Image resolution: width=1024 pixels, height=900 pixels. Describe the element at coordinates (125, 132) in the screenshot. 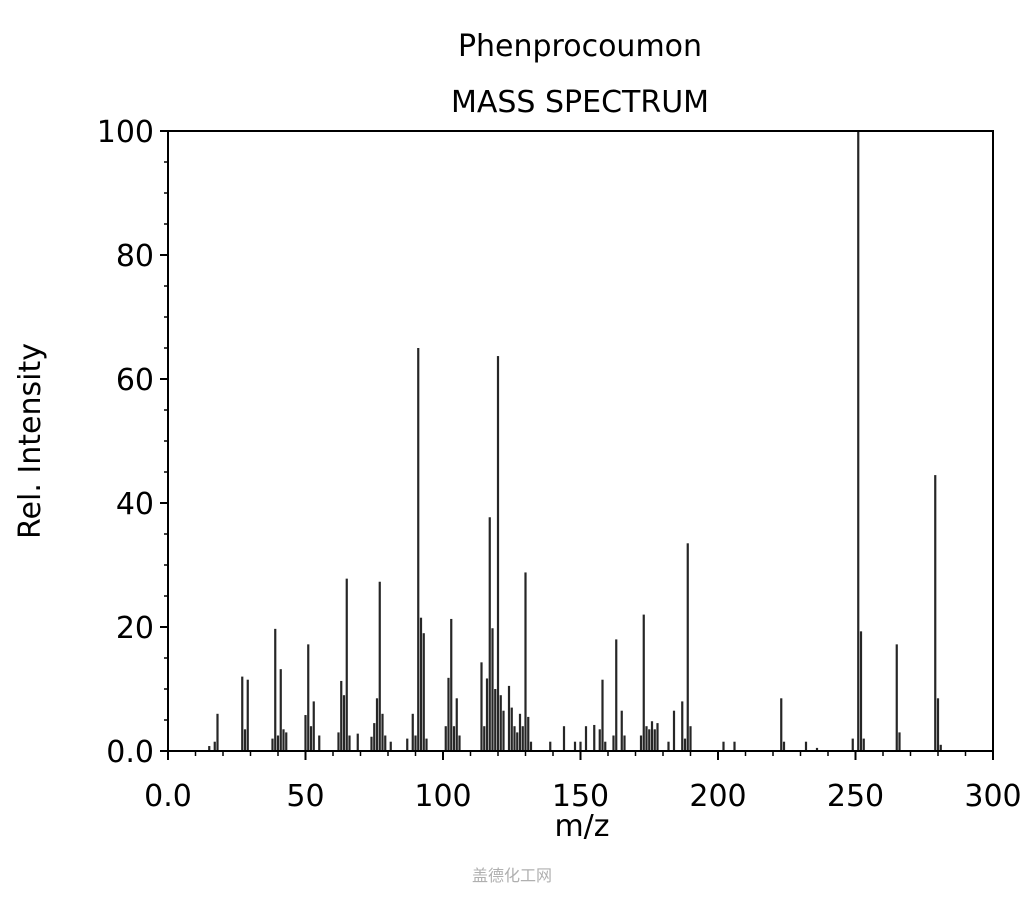

I see `y-tick-label: 100` at that location.